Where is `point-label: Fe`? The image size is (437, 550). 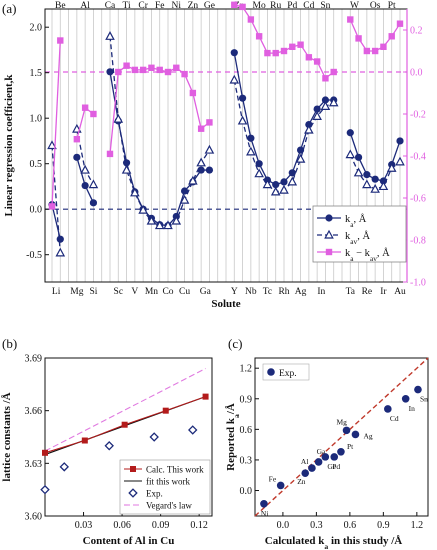 point-label: Fe is located at coordinates (273, 478).